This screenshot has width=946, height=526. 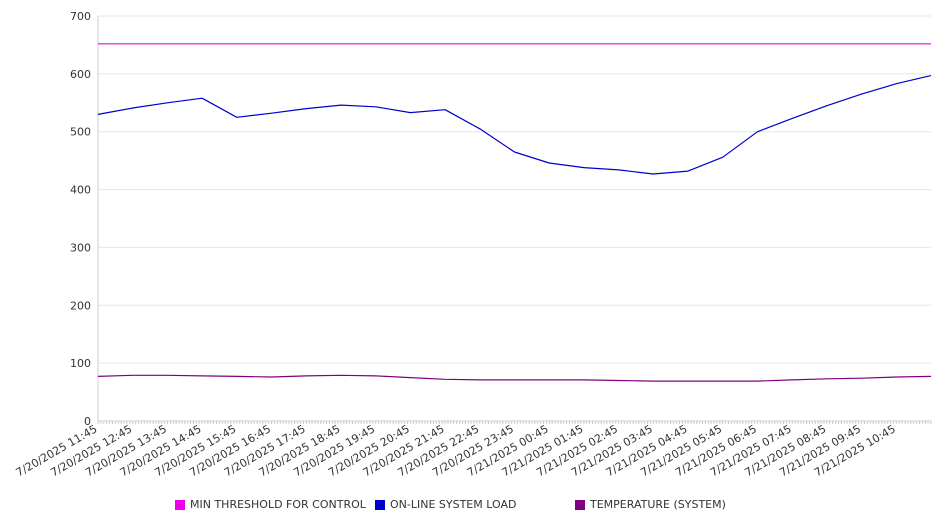 What do you see at coordinates (80, 132) in the screenshot?
I see `y-tick-label: 500` at bounding box center [80, 132].